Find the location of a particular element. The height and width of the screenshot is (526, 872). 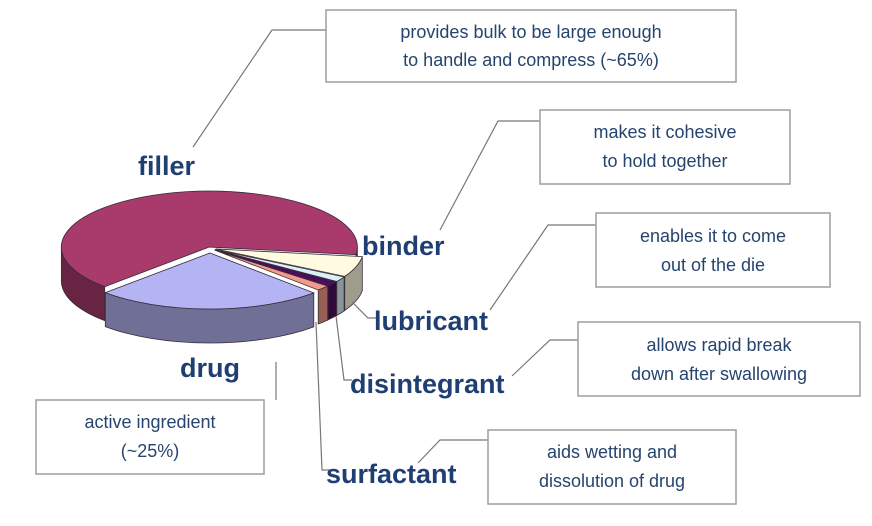

binder-note-line-2: to hold together is located at coordinates (664, 161).